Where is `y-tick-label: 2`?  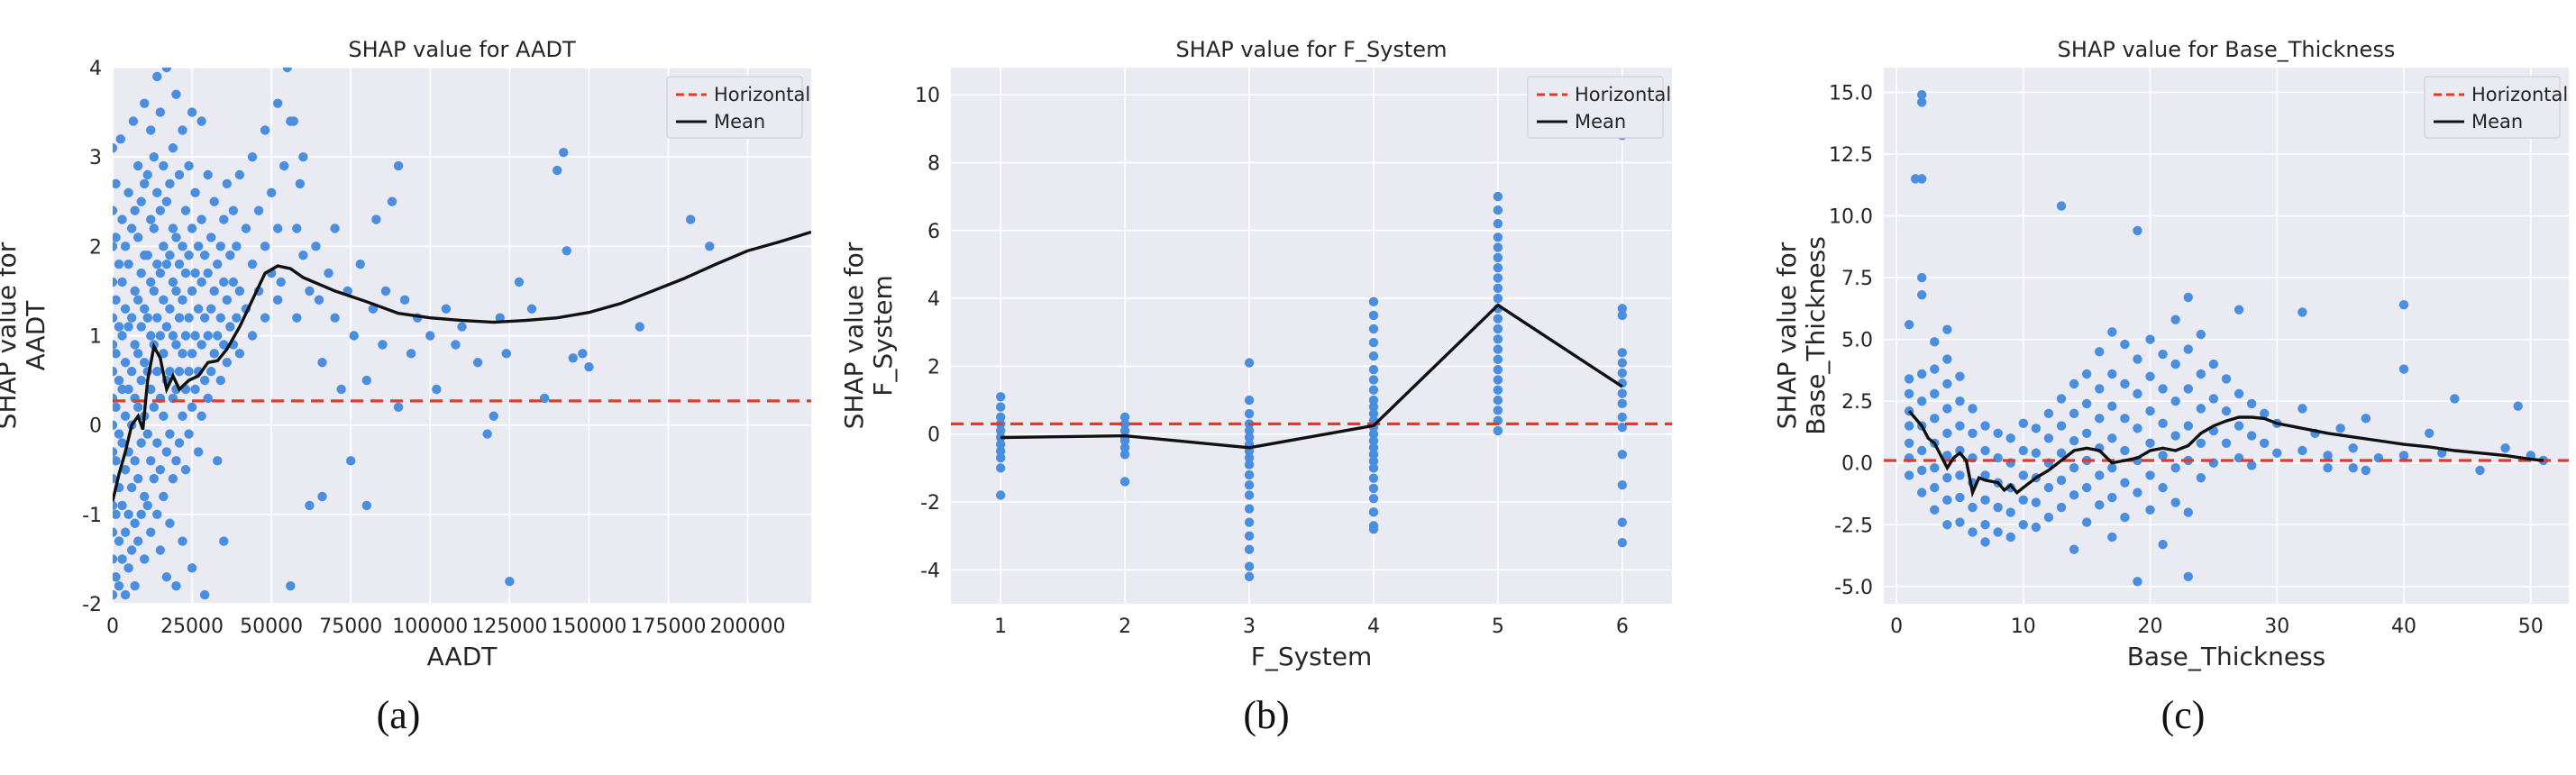 y-tick-label: 2 is located at coordinates (933, 367).